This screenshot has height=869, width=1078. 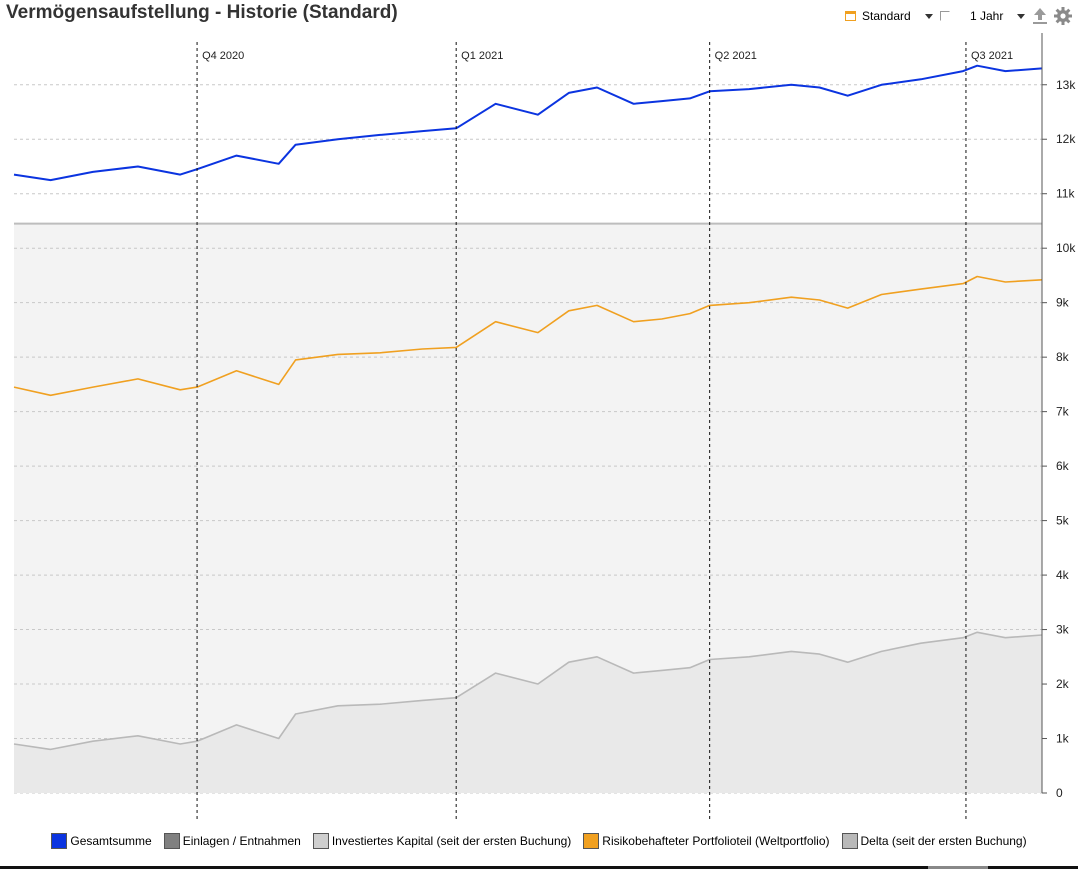 I want to click on series-line-risikobehafteter-portfolioteil-weltportfolio-, so click(x=528, y=336).